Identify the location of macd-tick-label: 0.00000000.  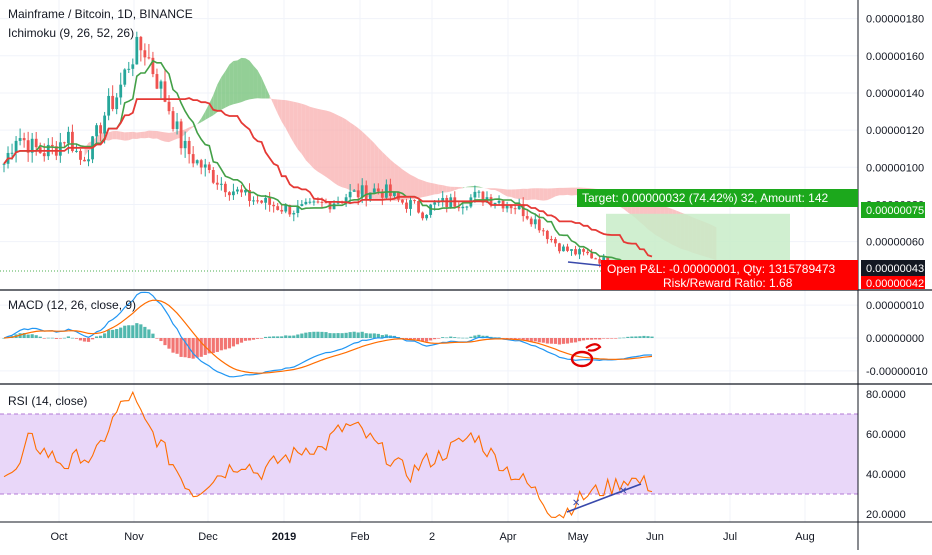
(895, 339).